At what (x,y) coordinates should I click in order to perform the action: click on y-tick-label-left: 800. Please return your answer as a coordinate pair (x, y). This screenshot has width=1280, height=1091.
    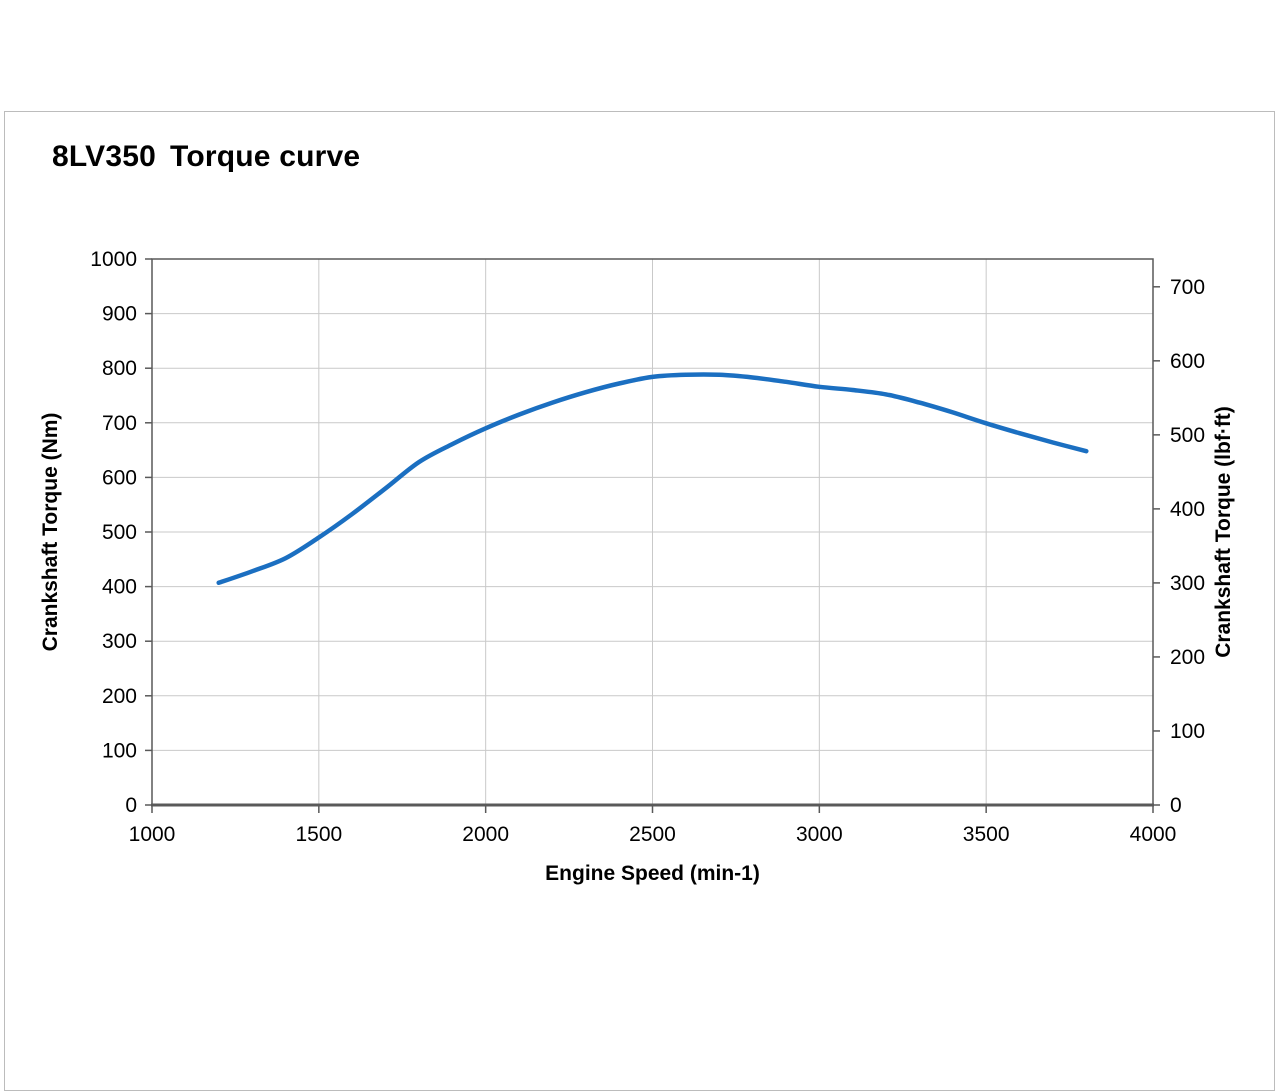
    Looking at the image, I should click on (119, 368).